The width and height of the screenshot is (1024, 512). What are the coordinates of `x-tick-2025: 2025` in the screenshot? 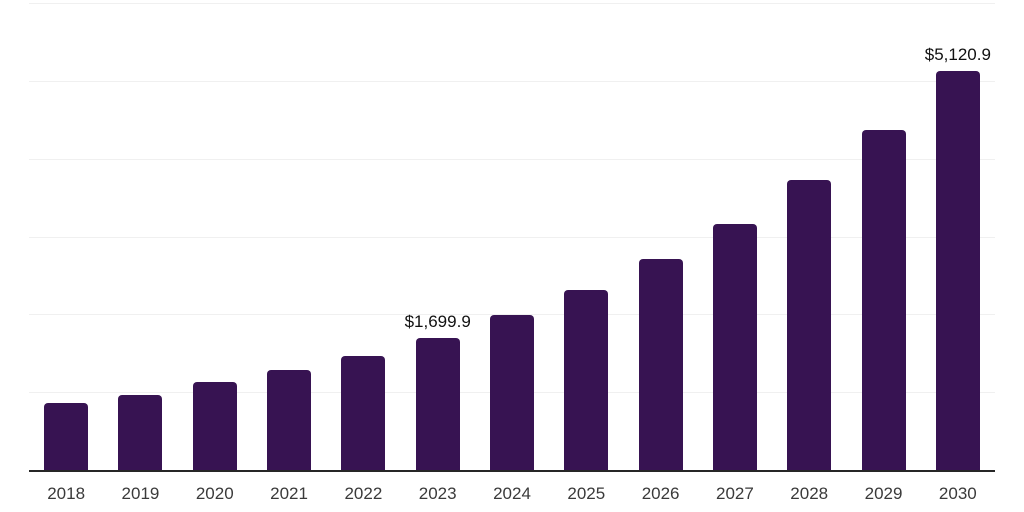 It's located at (586, 493).